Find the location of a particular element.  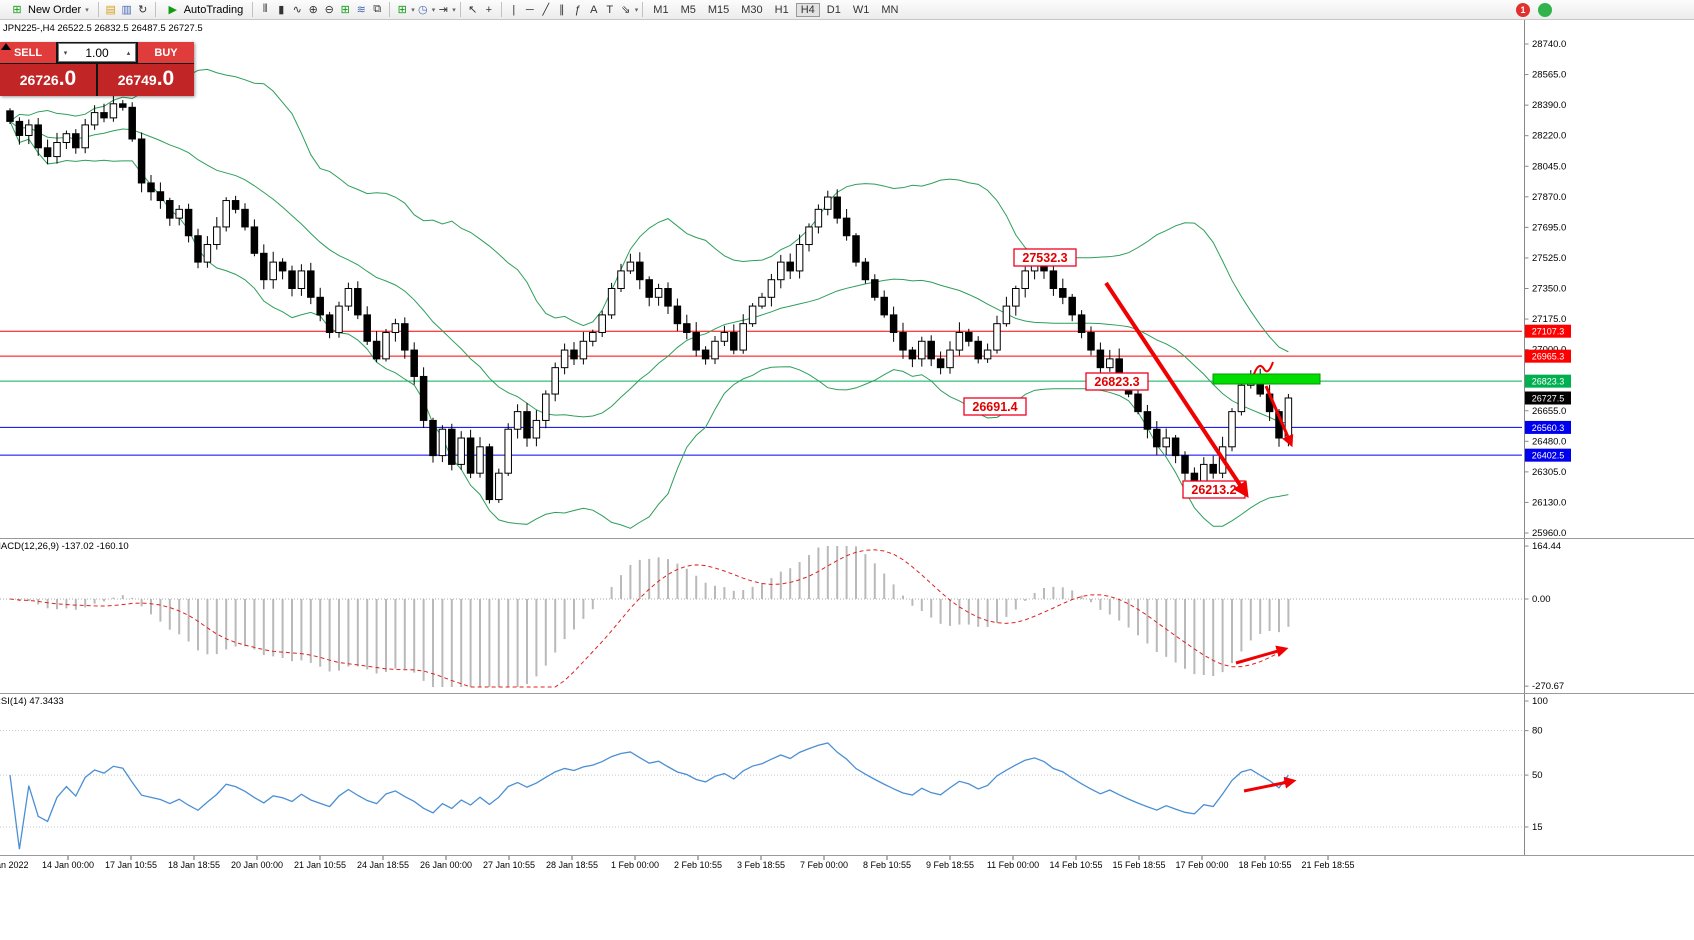

svg-text: 17 Jan 10:55 is located at coordinates (131, 865).